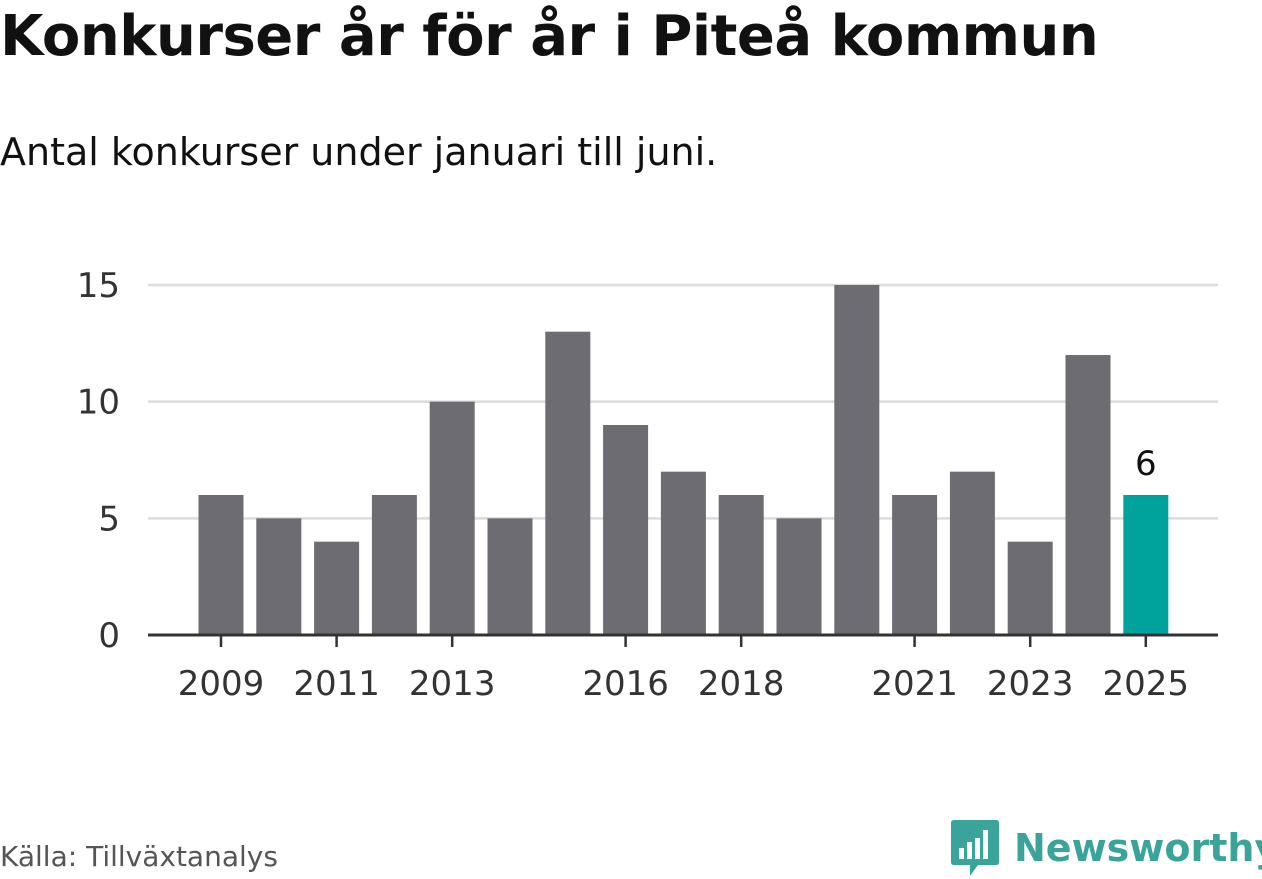  Describe the element at coordinates (109, 636) in the screenshot. I see `y-tick-label: 0` at that location.